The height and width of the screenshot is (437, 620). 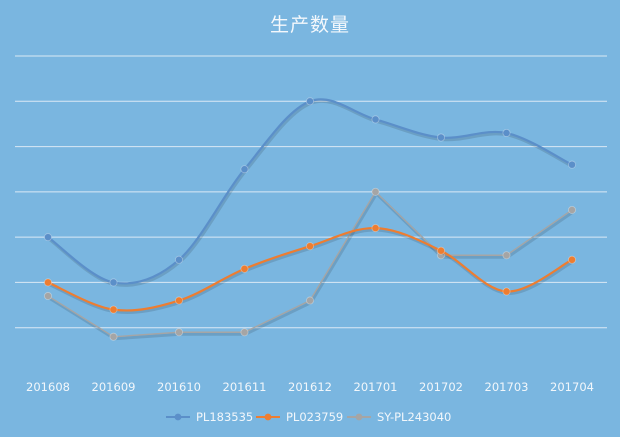 What do you see at coordinates (376, 387) in the screenshot?
I see `x-tick-label: 201701` at bounding box center [376, 387].